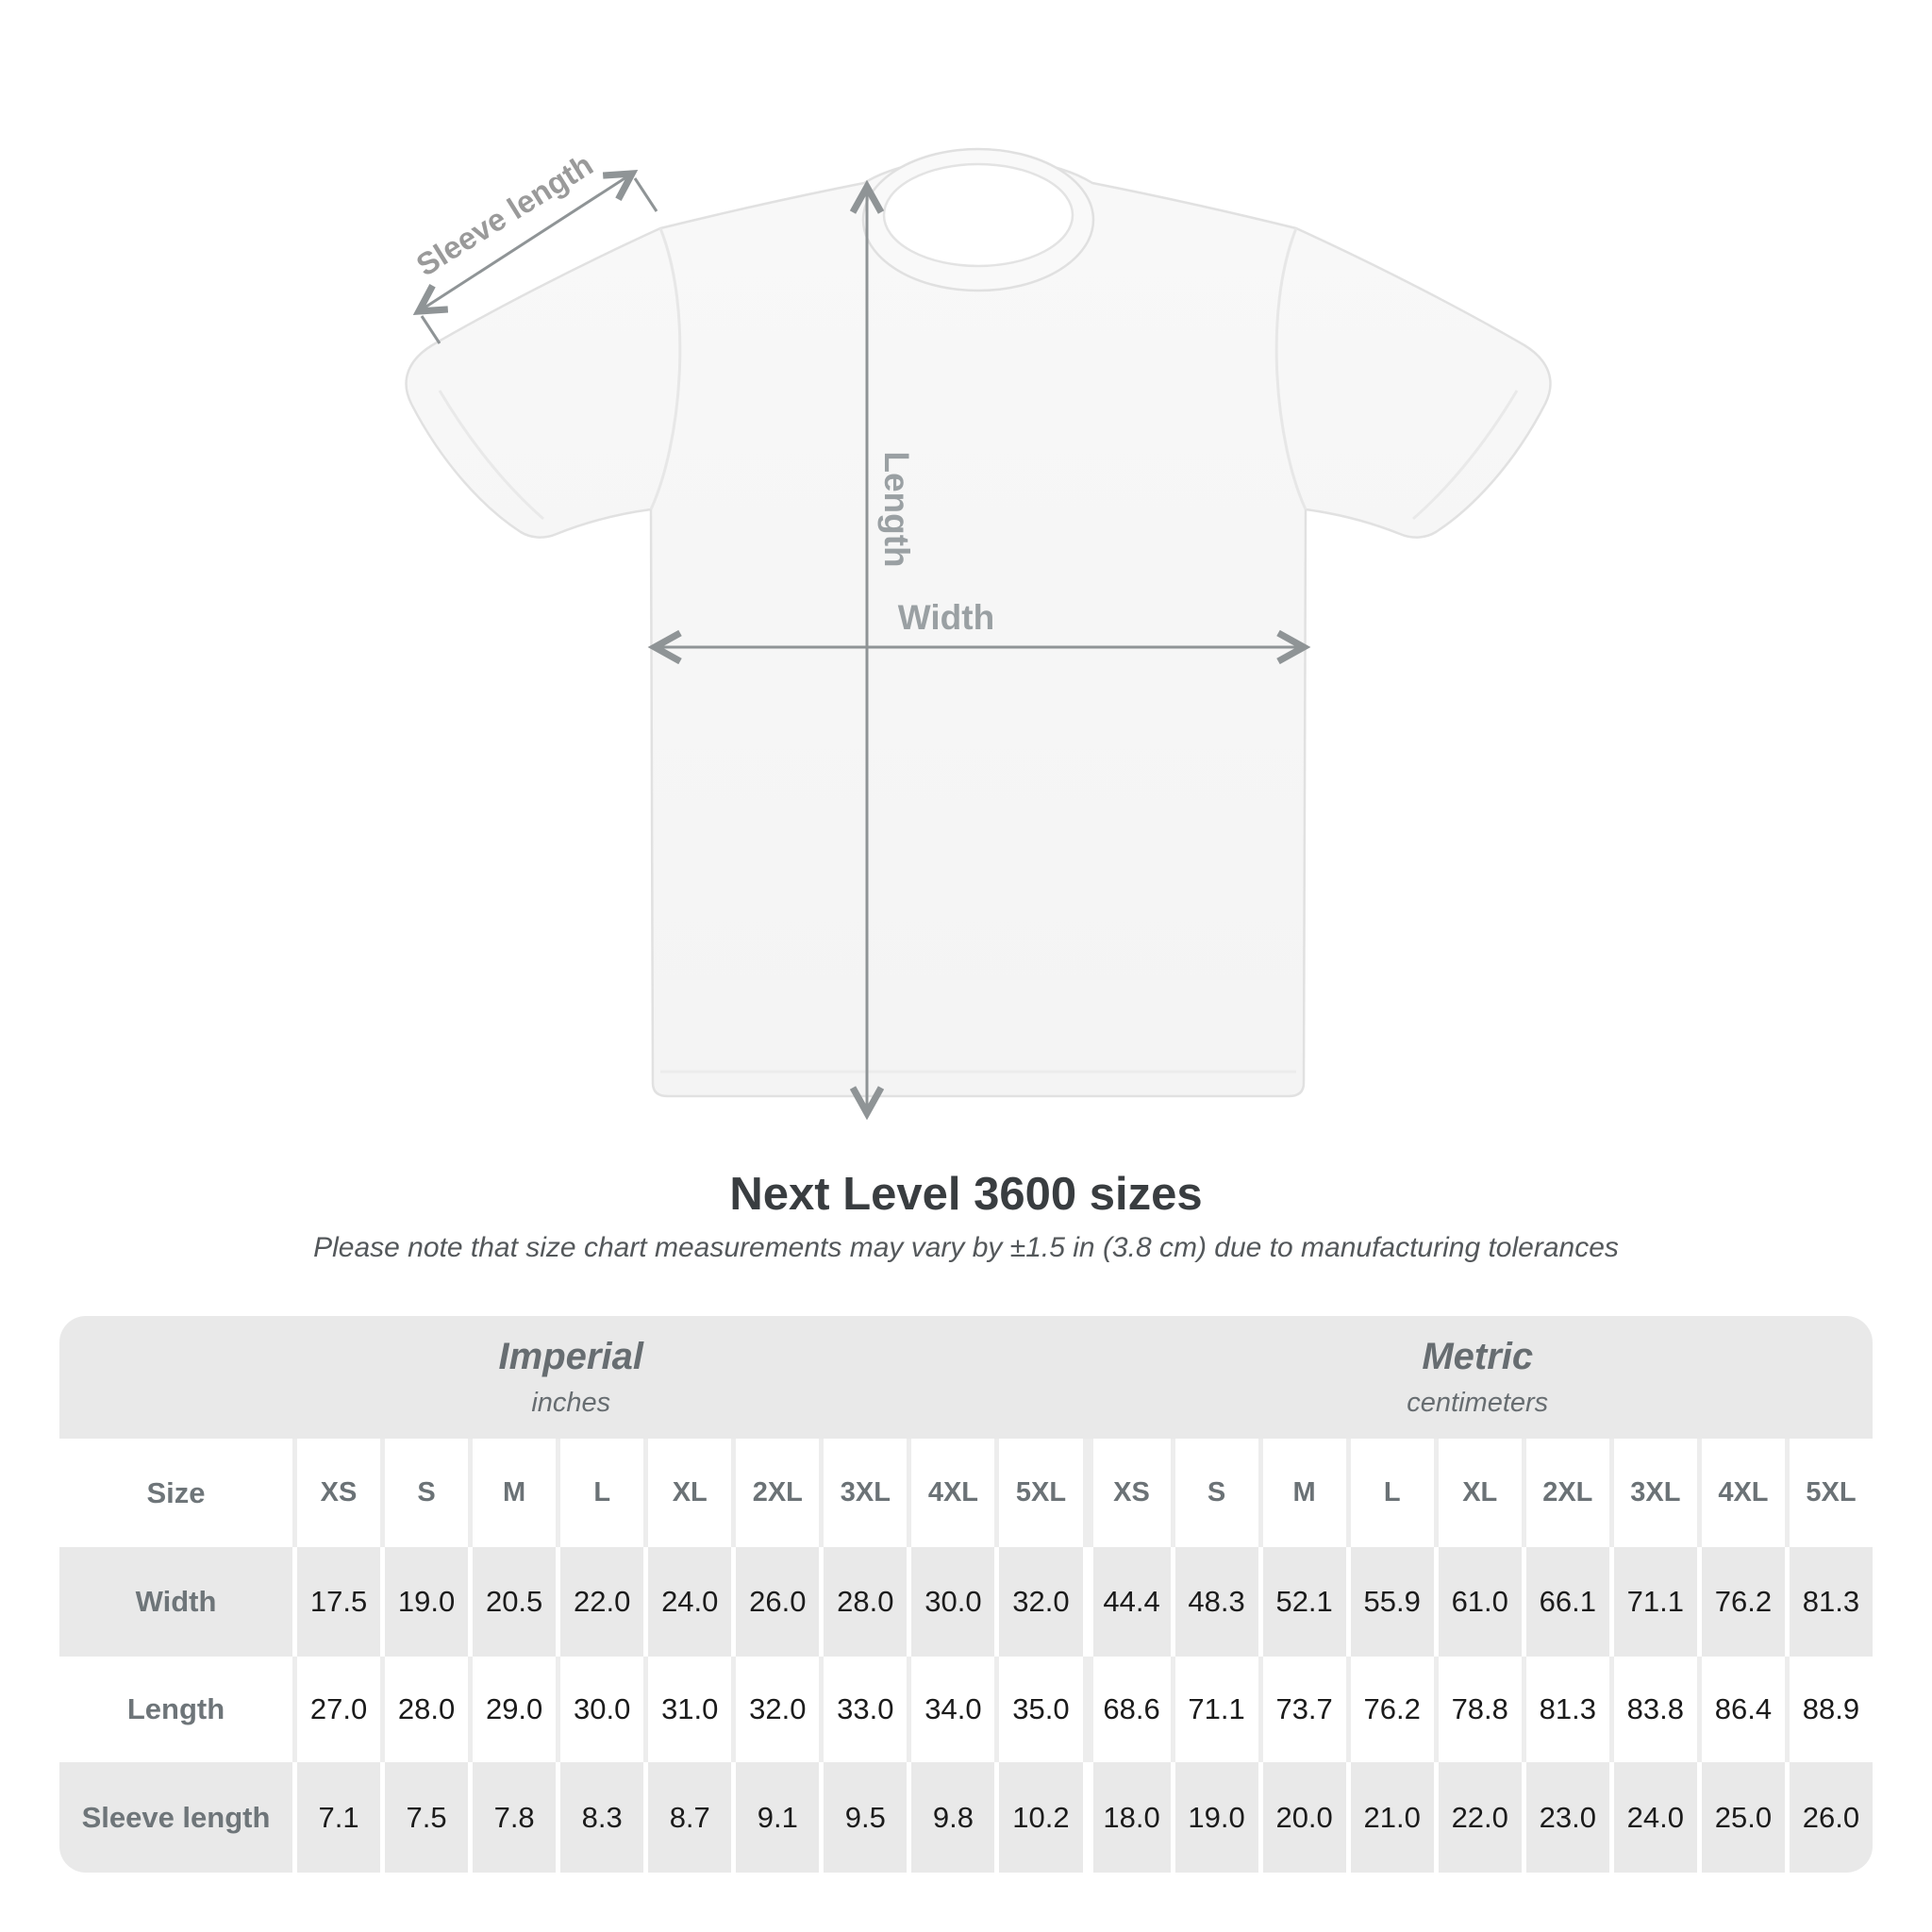  What do you see at coordinates (951, 1493) in the screenshot?
I see `size-header-imperial-4XL: 4XL` at bounding box center [951, 1493].